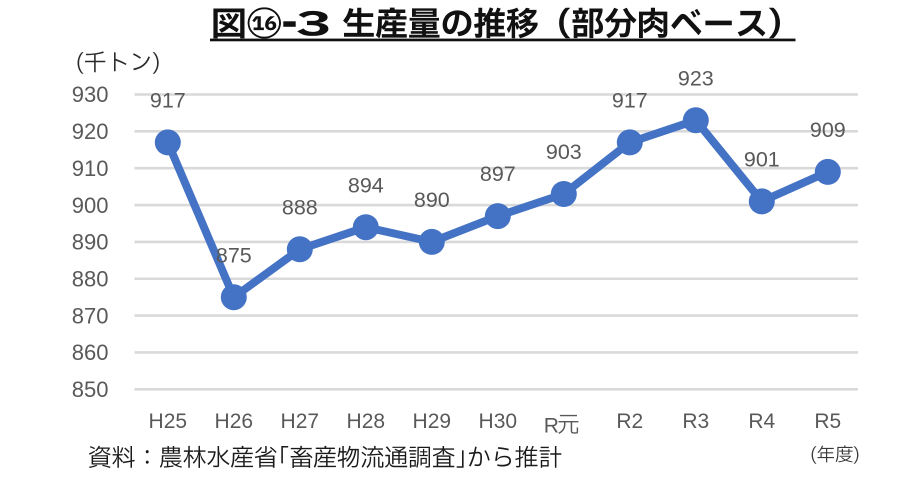  What do you see at coordinates (234, 421) in the screenshot?
I see `svg-text: H26` at bounding box center [234, 421].